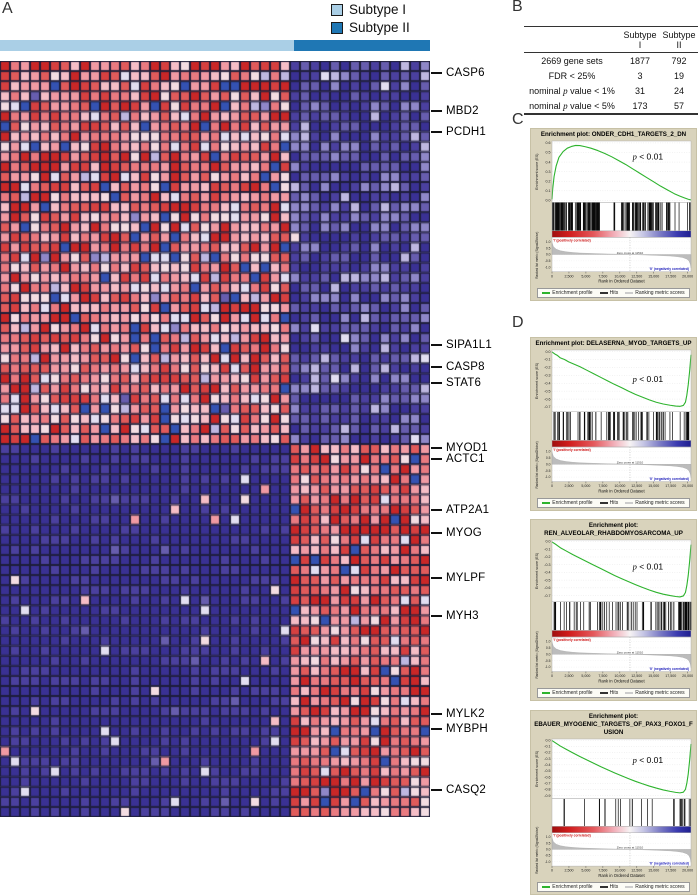  I want to click on table-header-subtype-2: Subtype II, so click(679, 39).